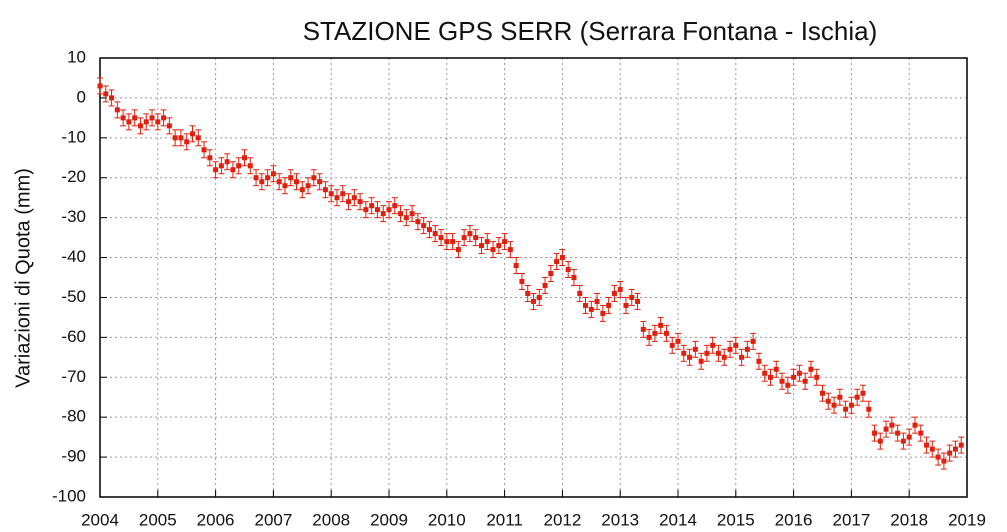 The image size is (1007, 532). What do you see at coordinates (736, 519) in the screenshot?
I see `x-tick-label: 2015` at bounding box center [736, 519].